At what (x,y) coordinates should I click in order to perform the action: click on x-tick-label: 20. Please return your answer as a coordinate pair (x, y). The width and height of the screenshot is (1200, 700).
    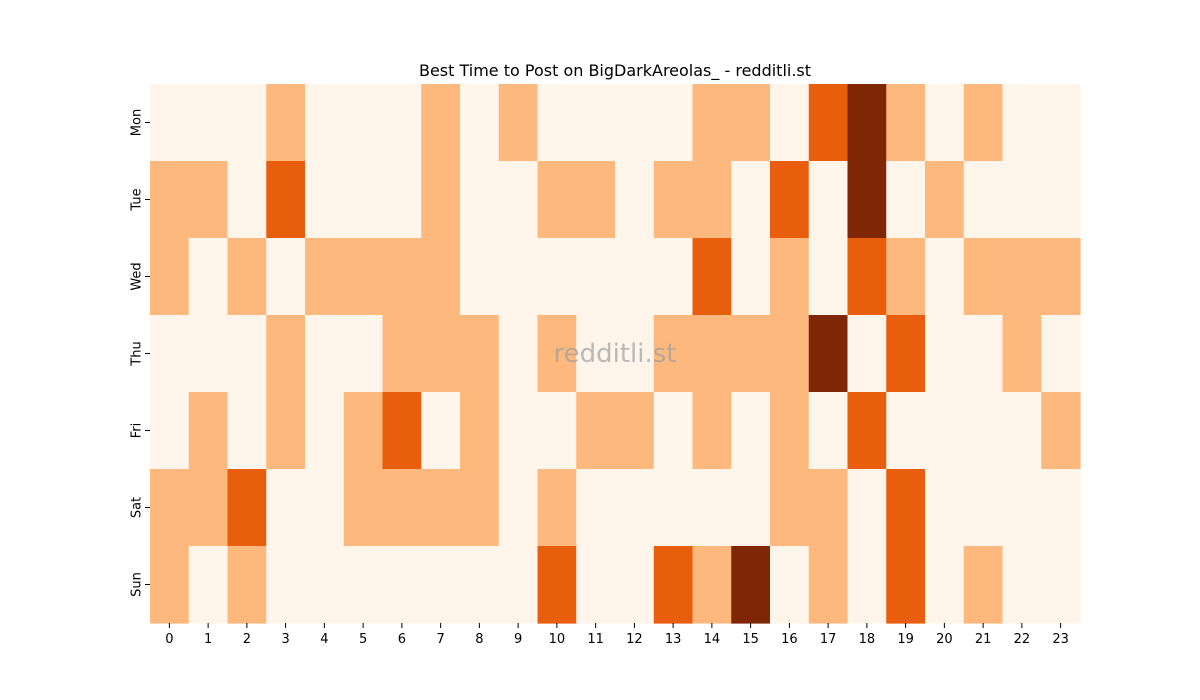
    Looking at the image, I should click on (944, 639).